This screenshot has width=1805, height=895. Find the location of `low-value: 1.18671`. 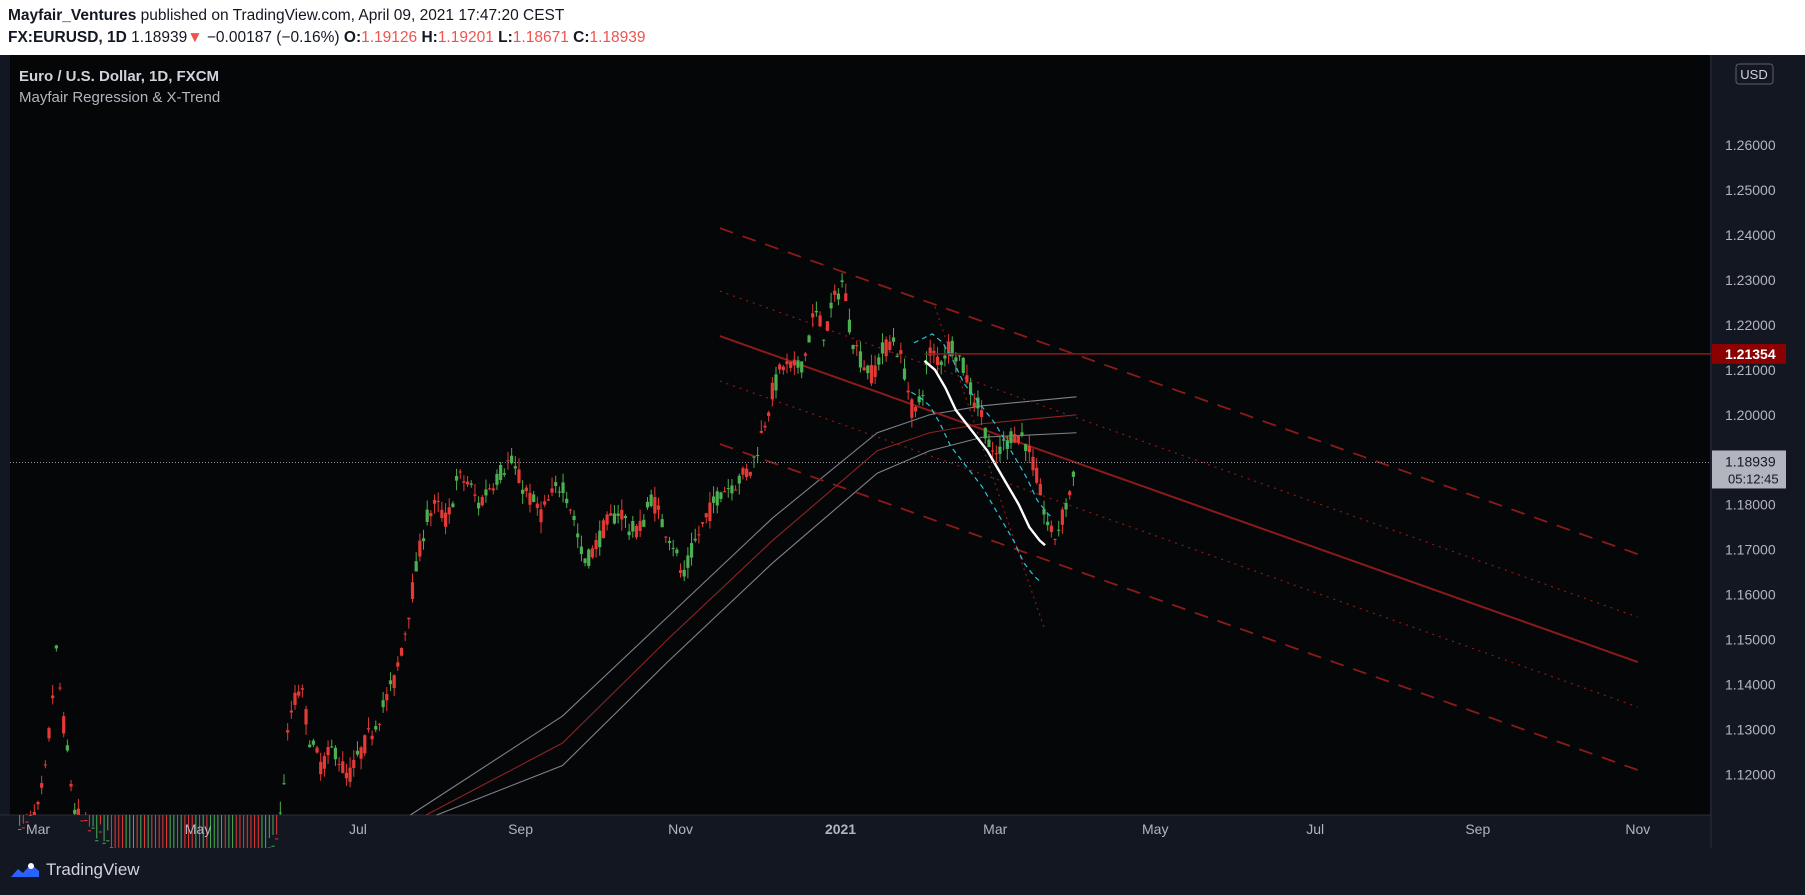

low-value: 1.18671 is located at coordinates (540, 37).